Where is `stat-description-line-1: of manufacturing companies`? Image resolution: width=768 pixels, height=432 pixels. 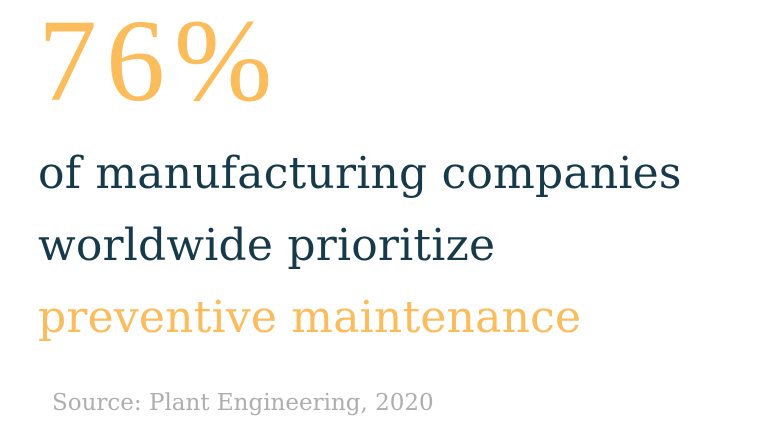 stat-description-line-1: of manufacturing companies is located at coordinates (360, 173).